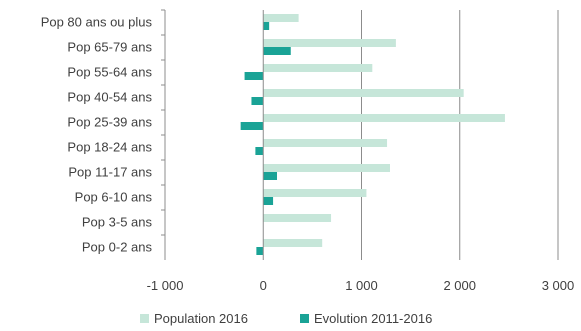  Describe the element at coordinates (117, 247) in the screenshot. I see `category-label: Pop 0-2 ans` at that location.